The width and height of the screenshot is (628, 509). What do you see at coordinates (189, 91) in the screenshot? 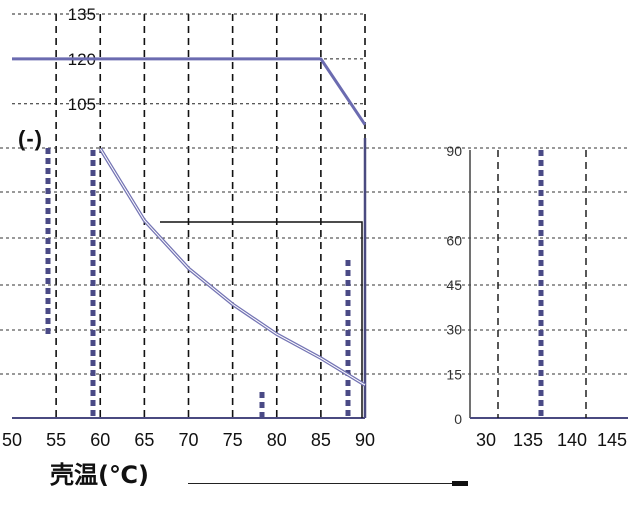
I see `series-line` at bounding box center [189, 91].